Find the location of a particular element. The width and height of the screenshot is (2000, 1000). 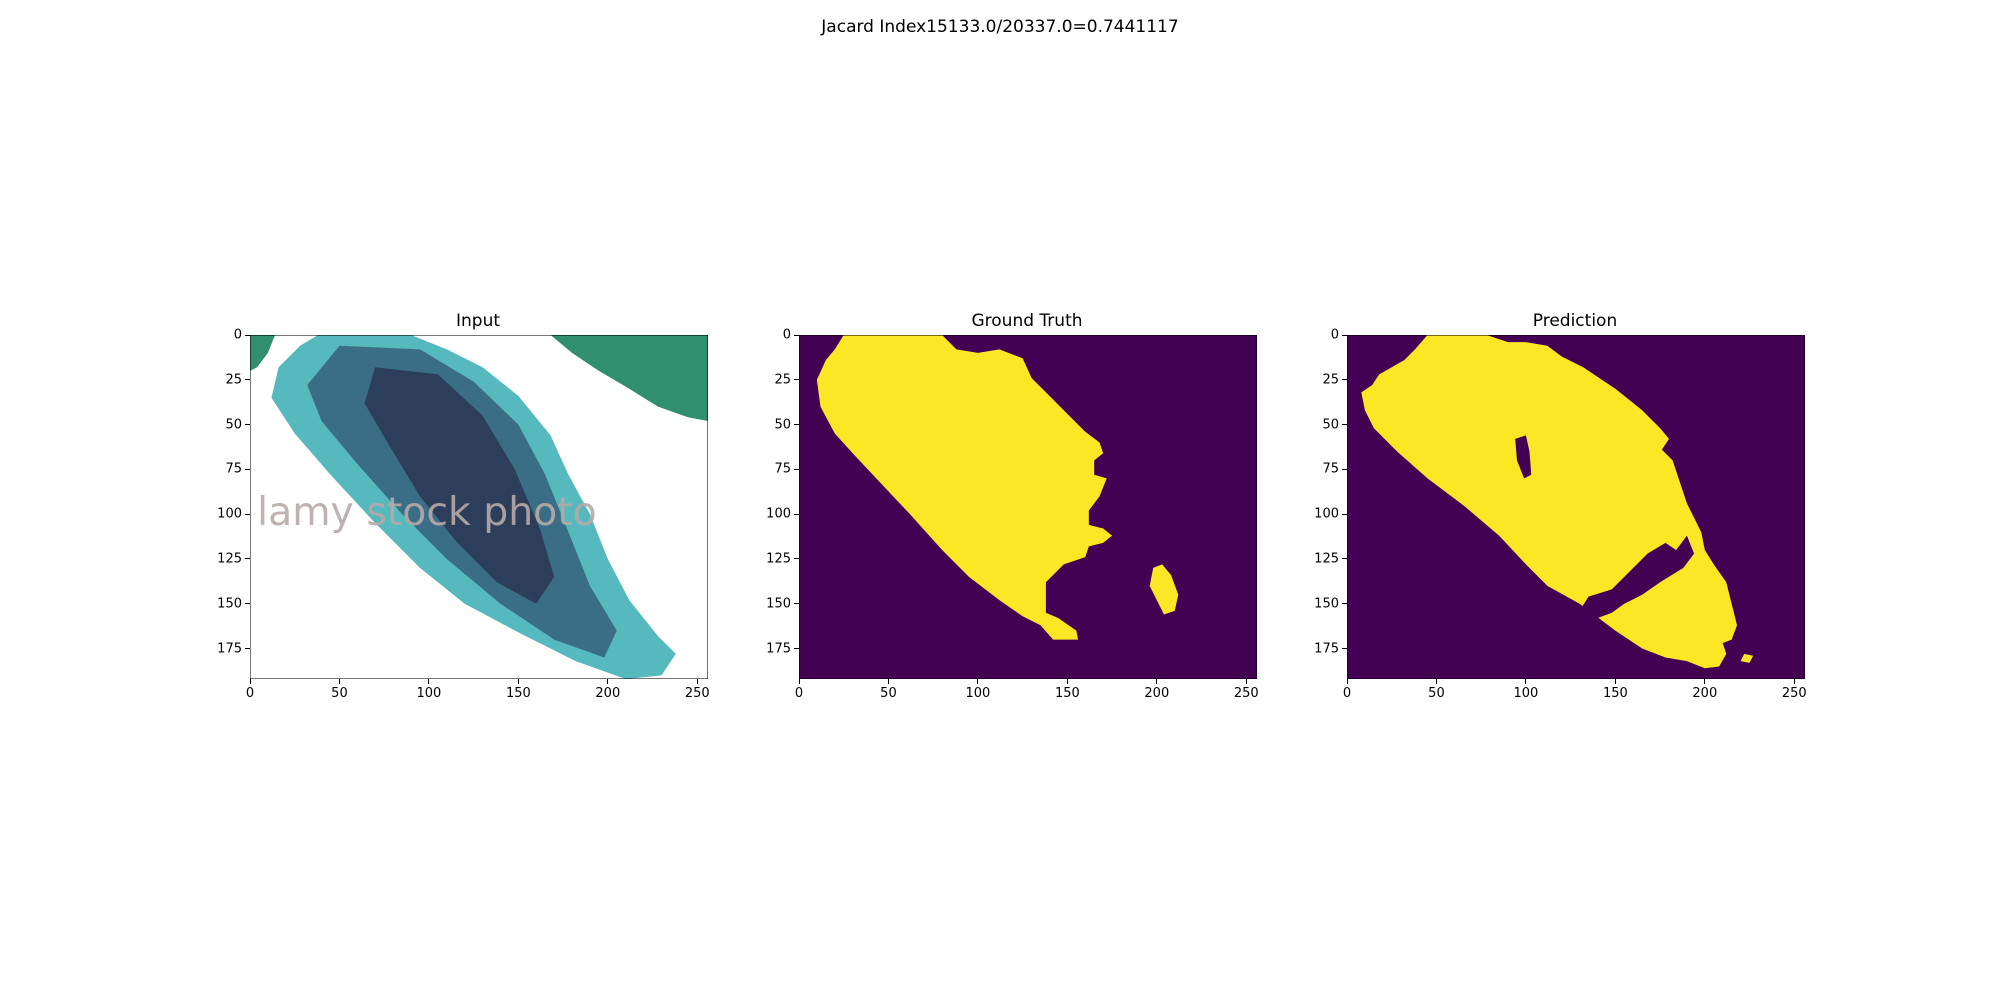

prediction-xtick-label: 50 is located at coordinates (1436, 693).